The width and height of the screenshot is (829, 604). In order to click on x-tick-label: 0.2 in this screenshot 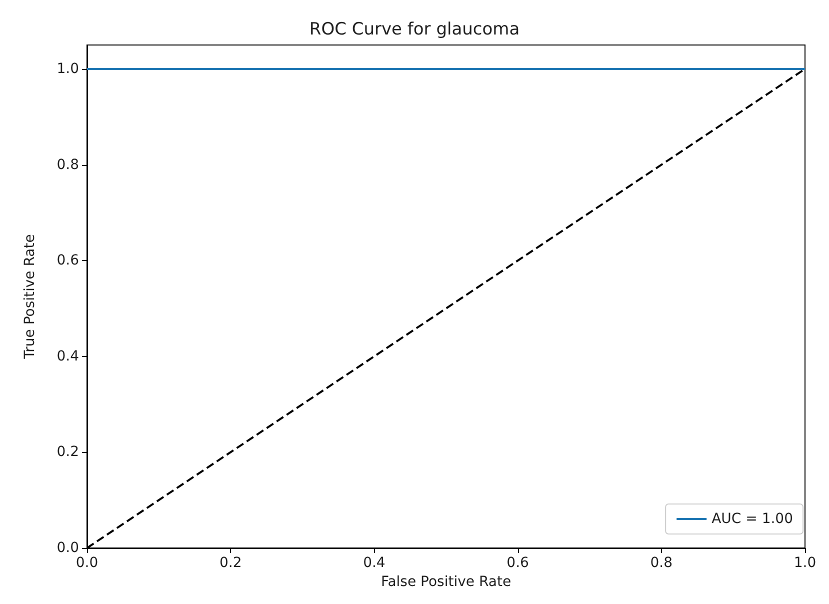, I will do `click(230, 563)`.